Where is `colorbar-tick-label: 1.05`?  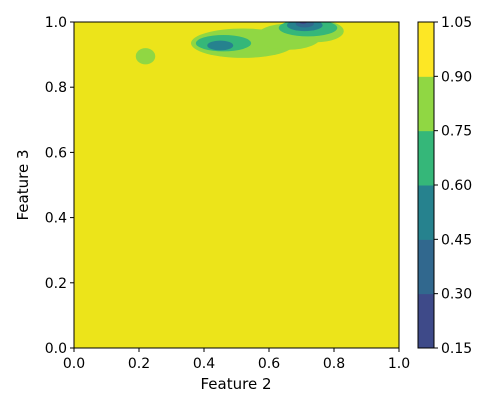
colorbar-tick-label: 1.05 is located at coordinates (456, 23).